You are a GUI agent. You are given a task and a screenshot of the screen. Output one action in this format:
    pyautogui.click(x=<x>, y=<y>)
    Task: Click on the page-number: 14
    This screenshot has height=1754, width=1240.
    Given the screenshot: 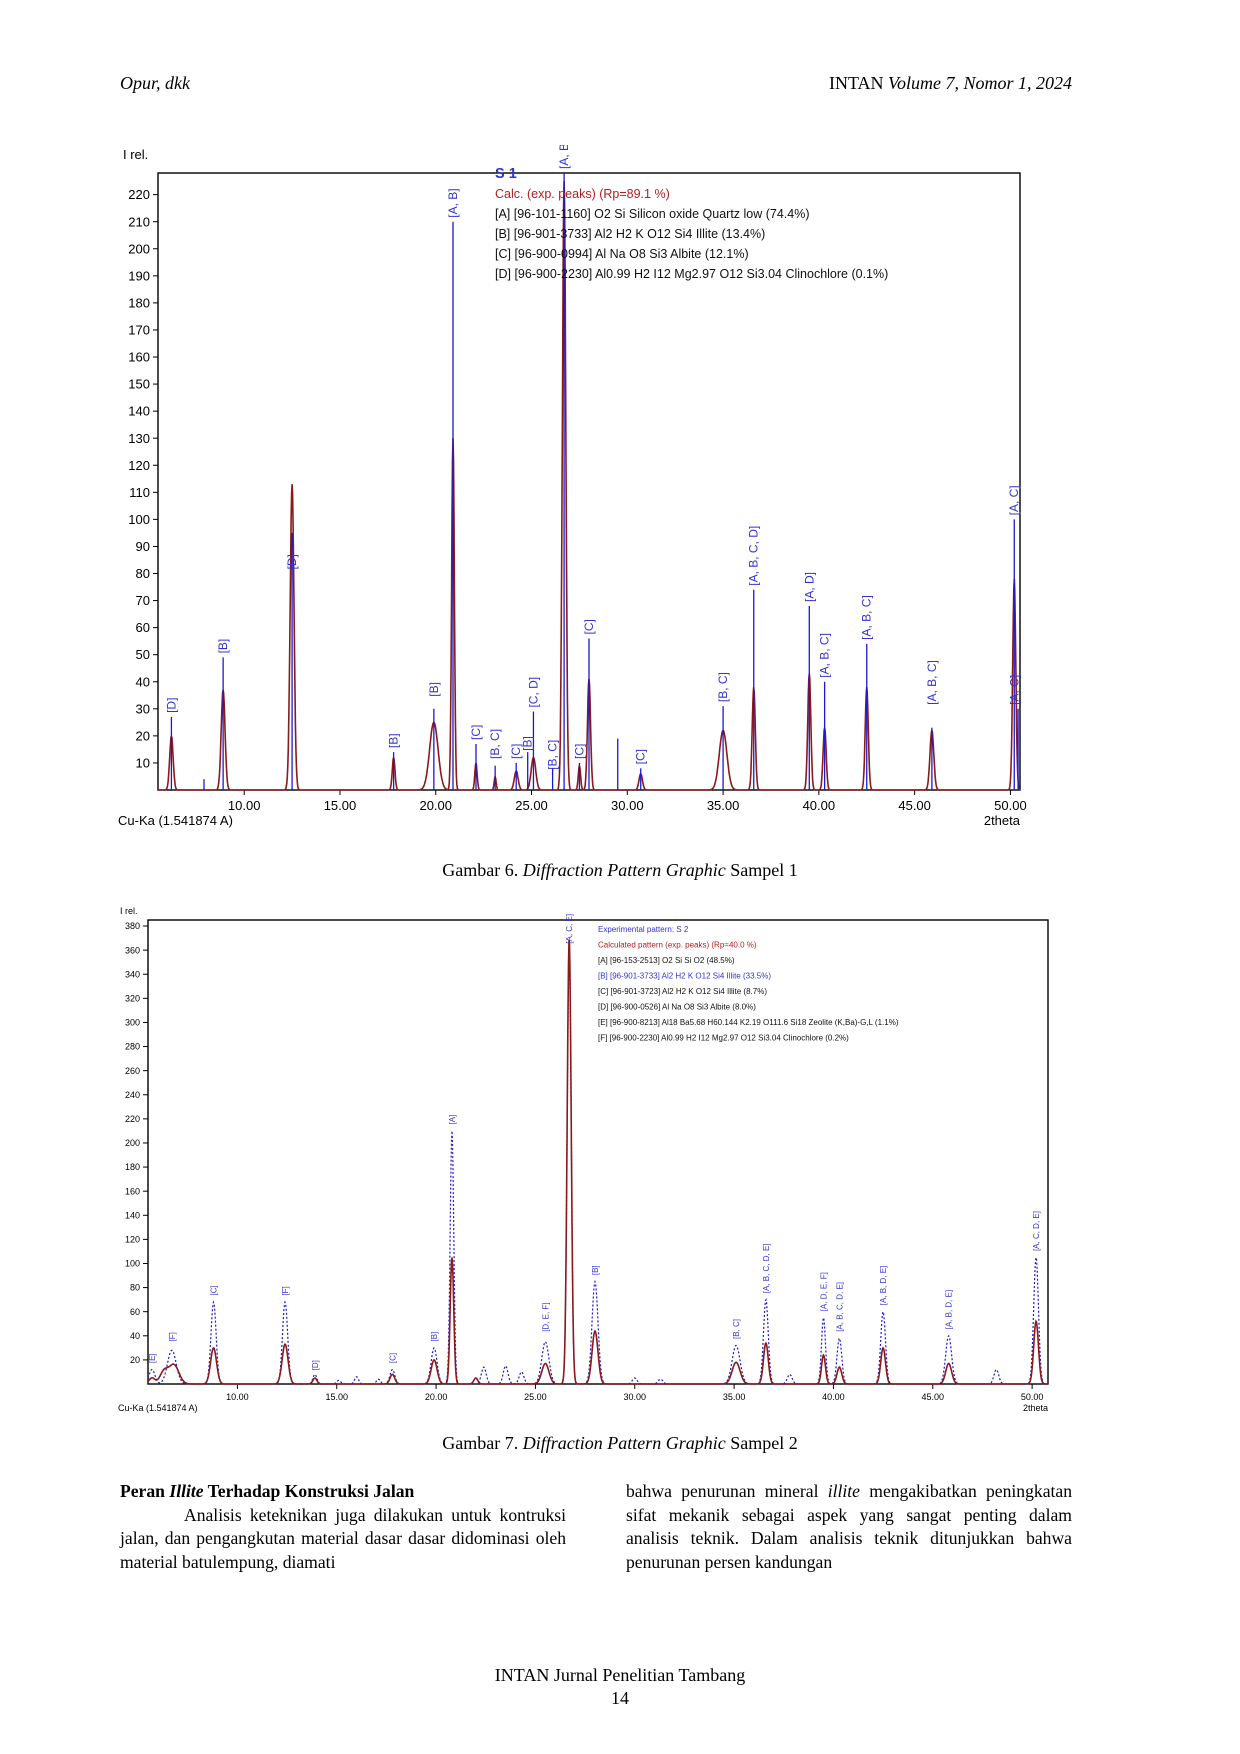 What is the action you would take?
    pyautogui.click(x=620, y=1698)
    